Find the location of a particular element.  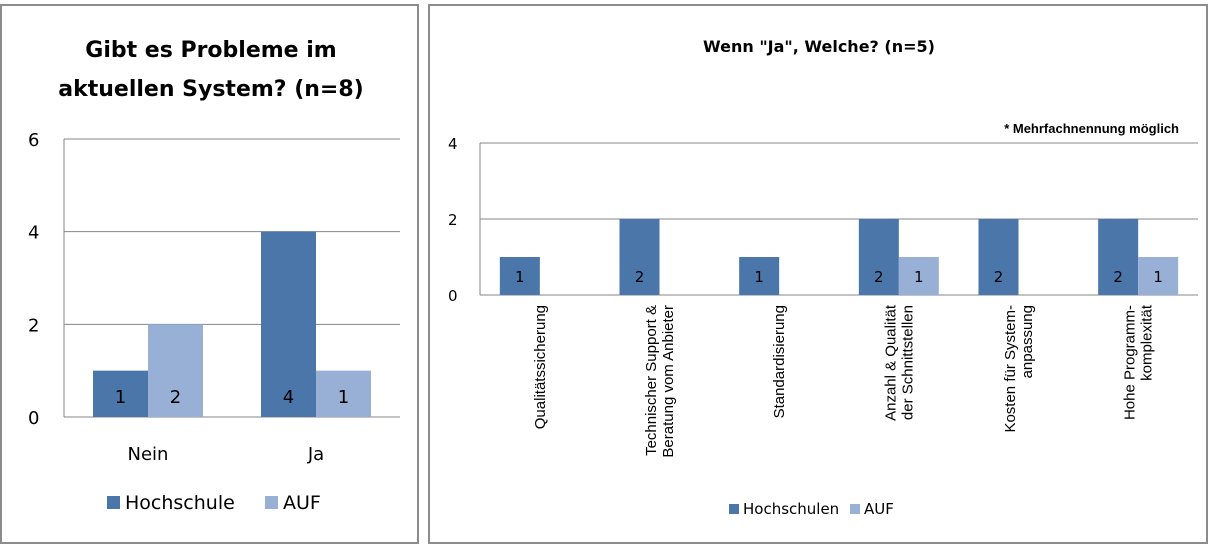

x-category-label-line: der Schnittstellen is located at coordinates (907, 362).